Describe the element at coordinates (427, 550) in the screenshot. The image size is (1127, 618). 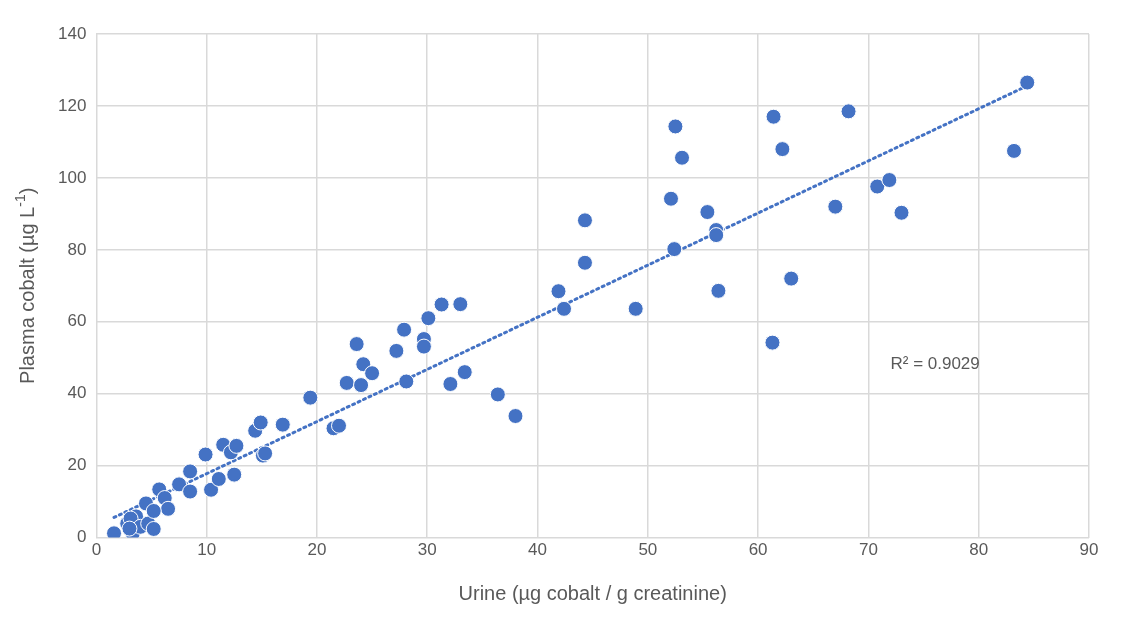
I see `x-tick-label: 30` at that location.